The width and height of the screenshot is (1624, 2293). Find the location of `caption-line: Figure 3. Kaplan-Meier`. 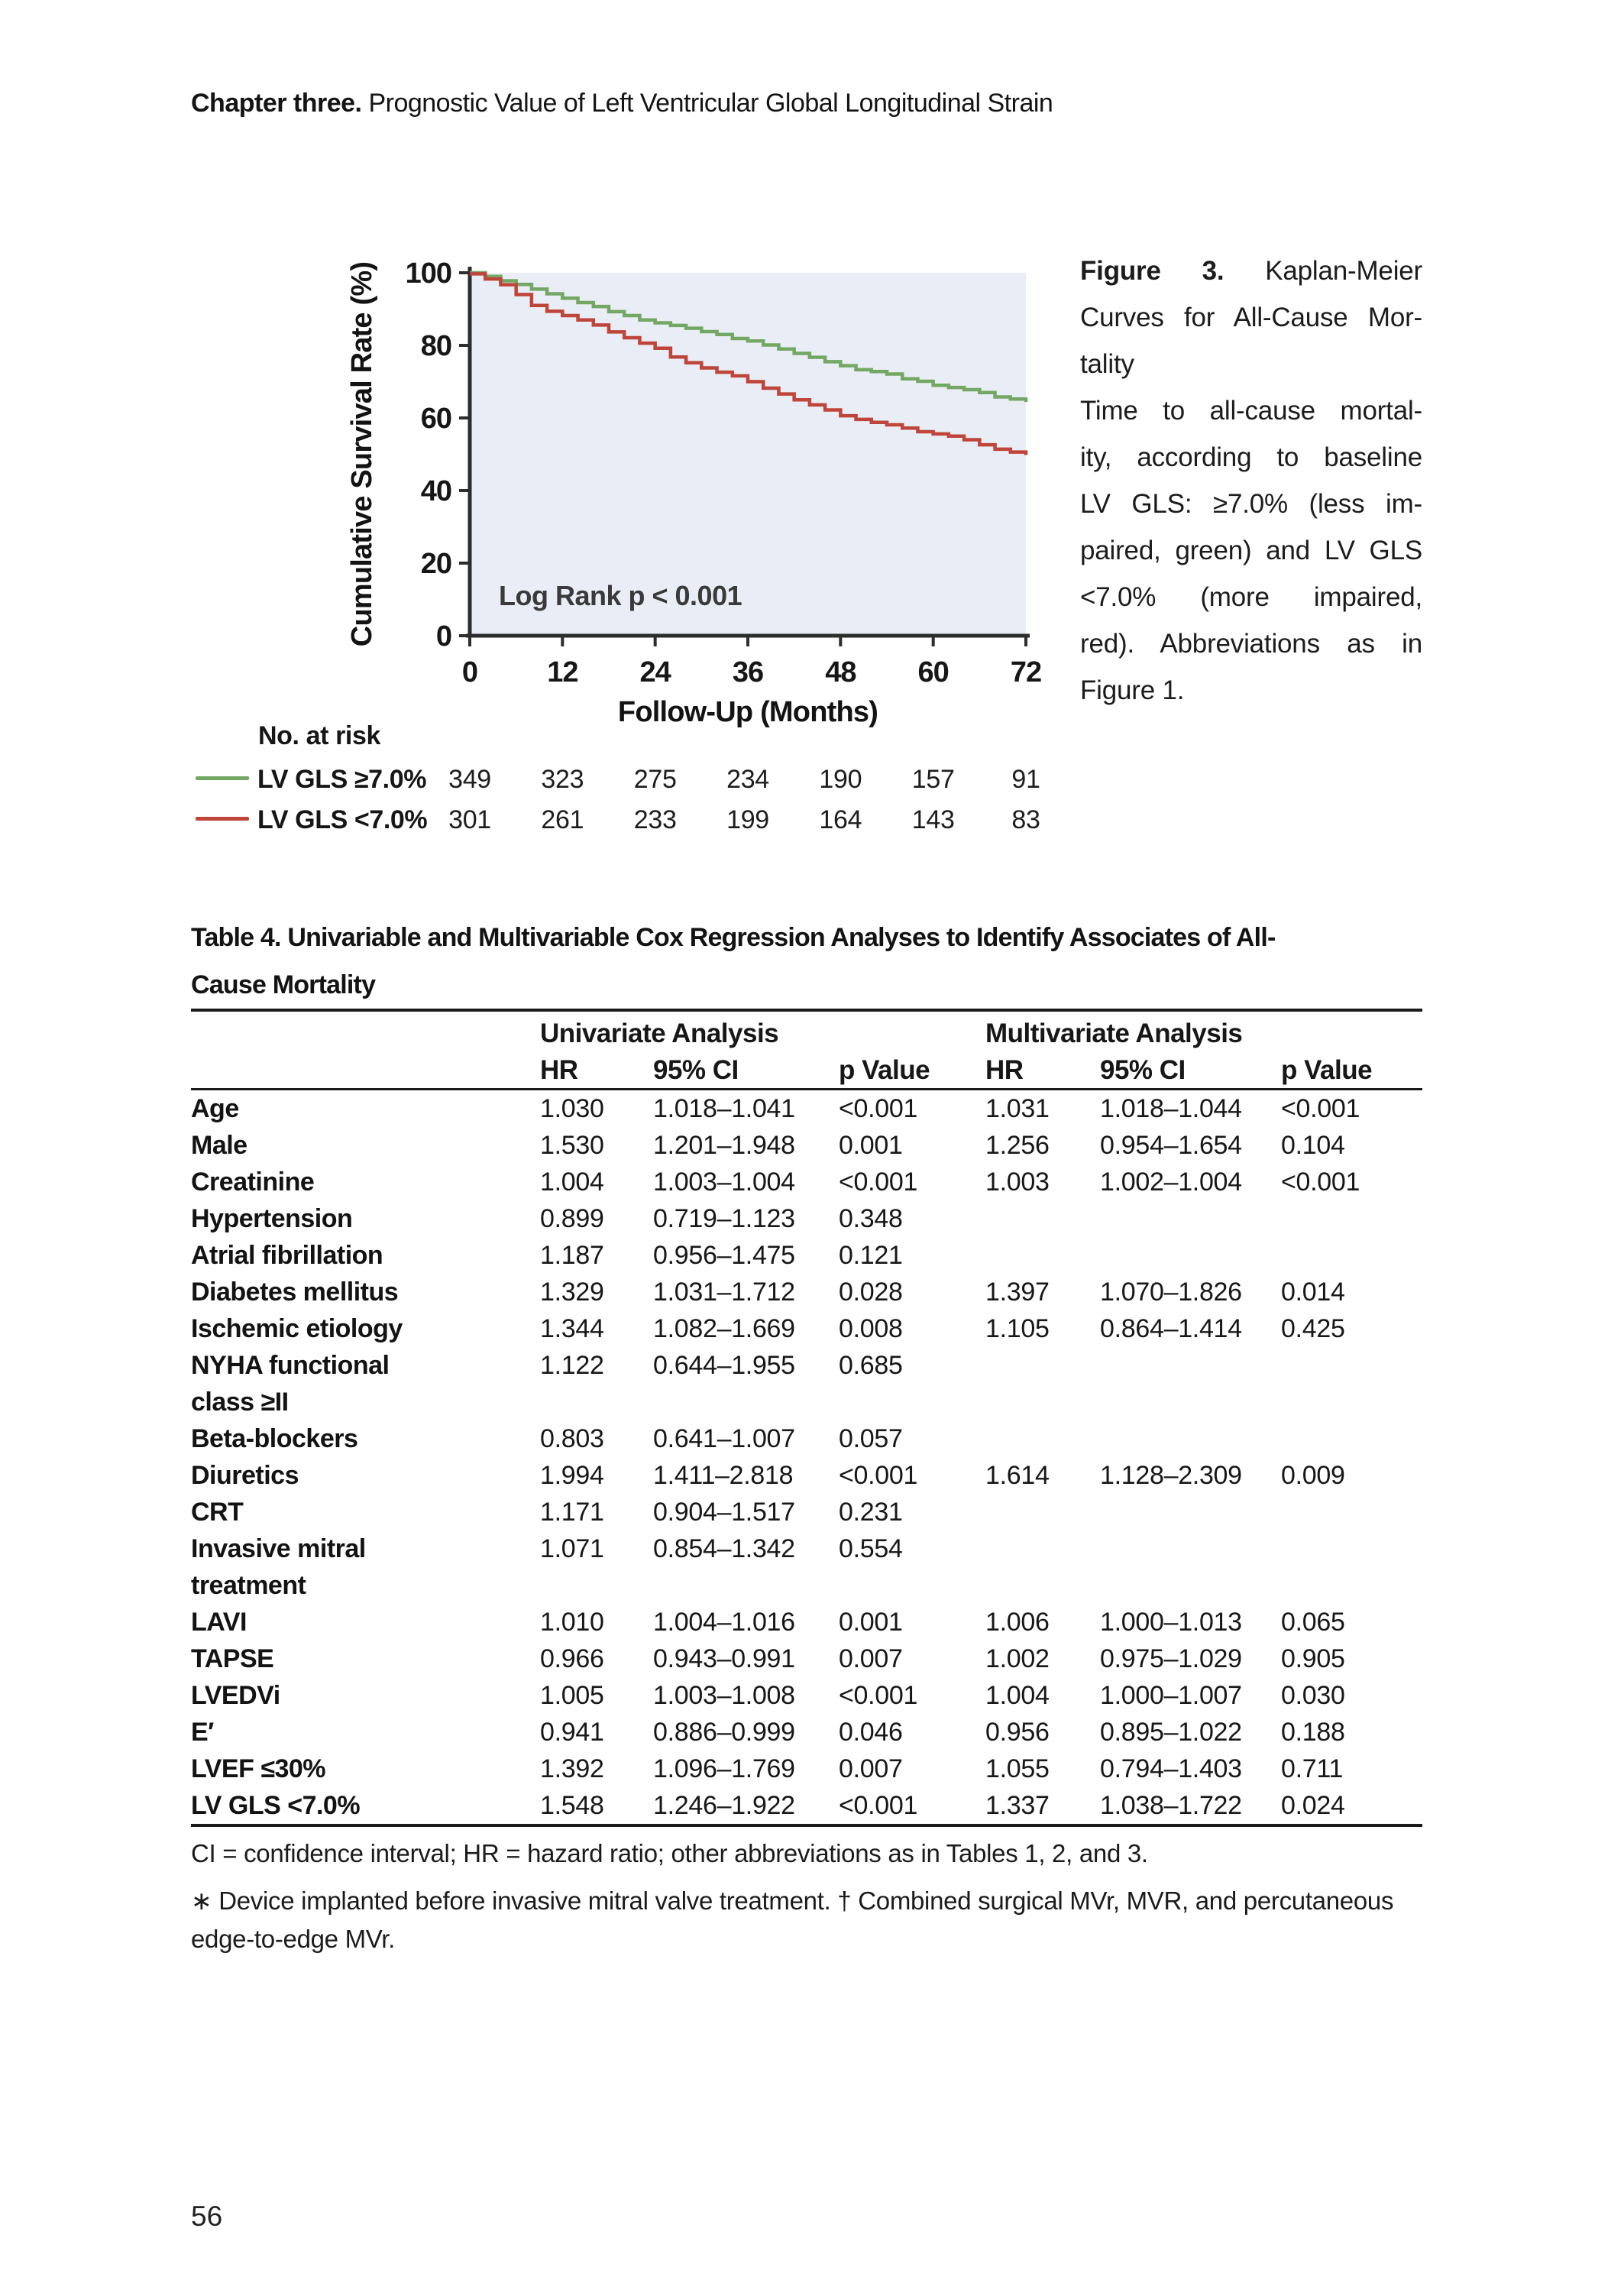

caption-line: Figure 3. Kaplan-Meier is located at coordinates (1251, 271).